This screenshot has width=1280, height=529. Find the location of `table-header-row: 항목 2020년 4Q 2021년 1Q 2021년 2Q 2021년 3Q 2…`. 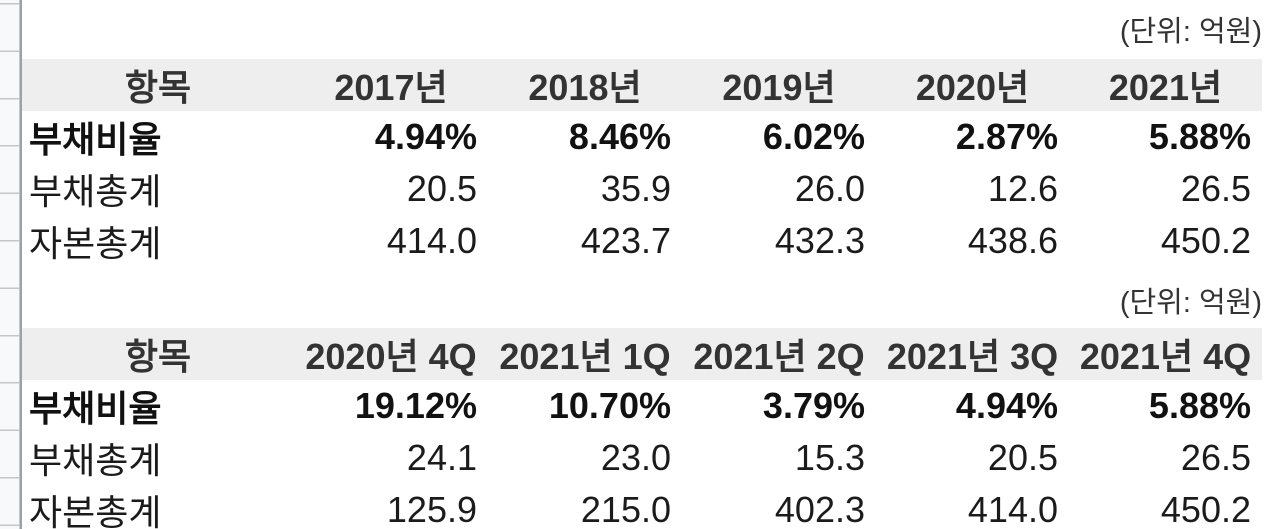

table-header-row: 항목 2020년 4Q 2021년 1Q 2021년 2Q 2021년 3Q 2… is located at coordinates (642, 354).